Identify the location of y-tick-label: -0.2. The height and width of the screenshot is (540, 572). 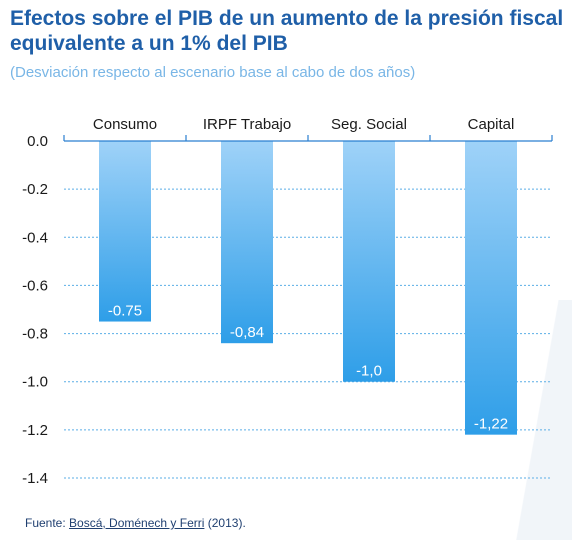
(35, 189).